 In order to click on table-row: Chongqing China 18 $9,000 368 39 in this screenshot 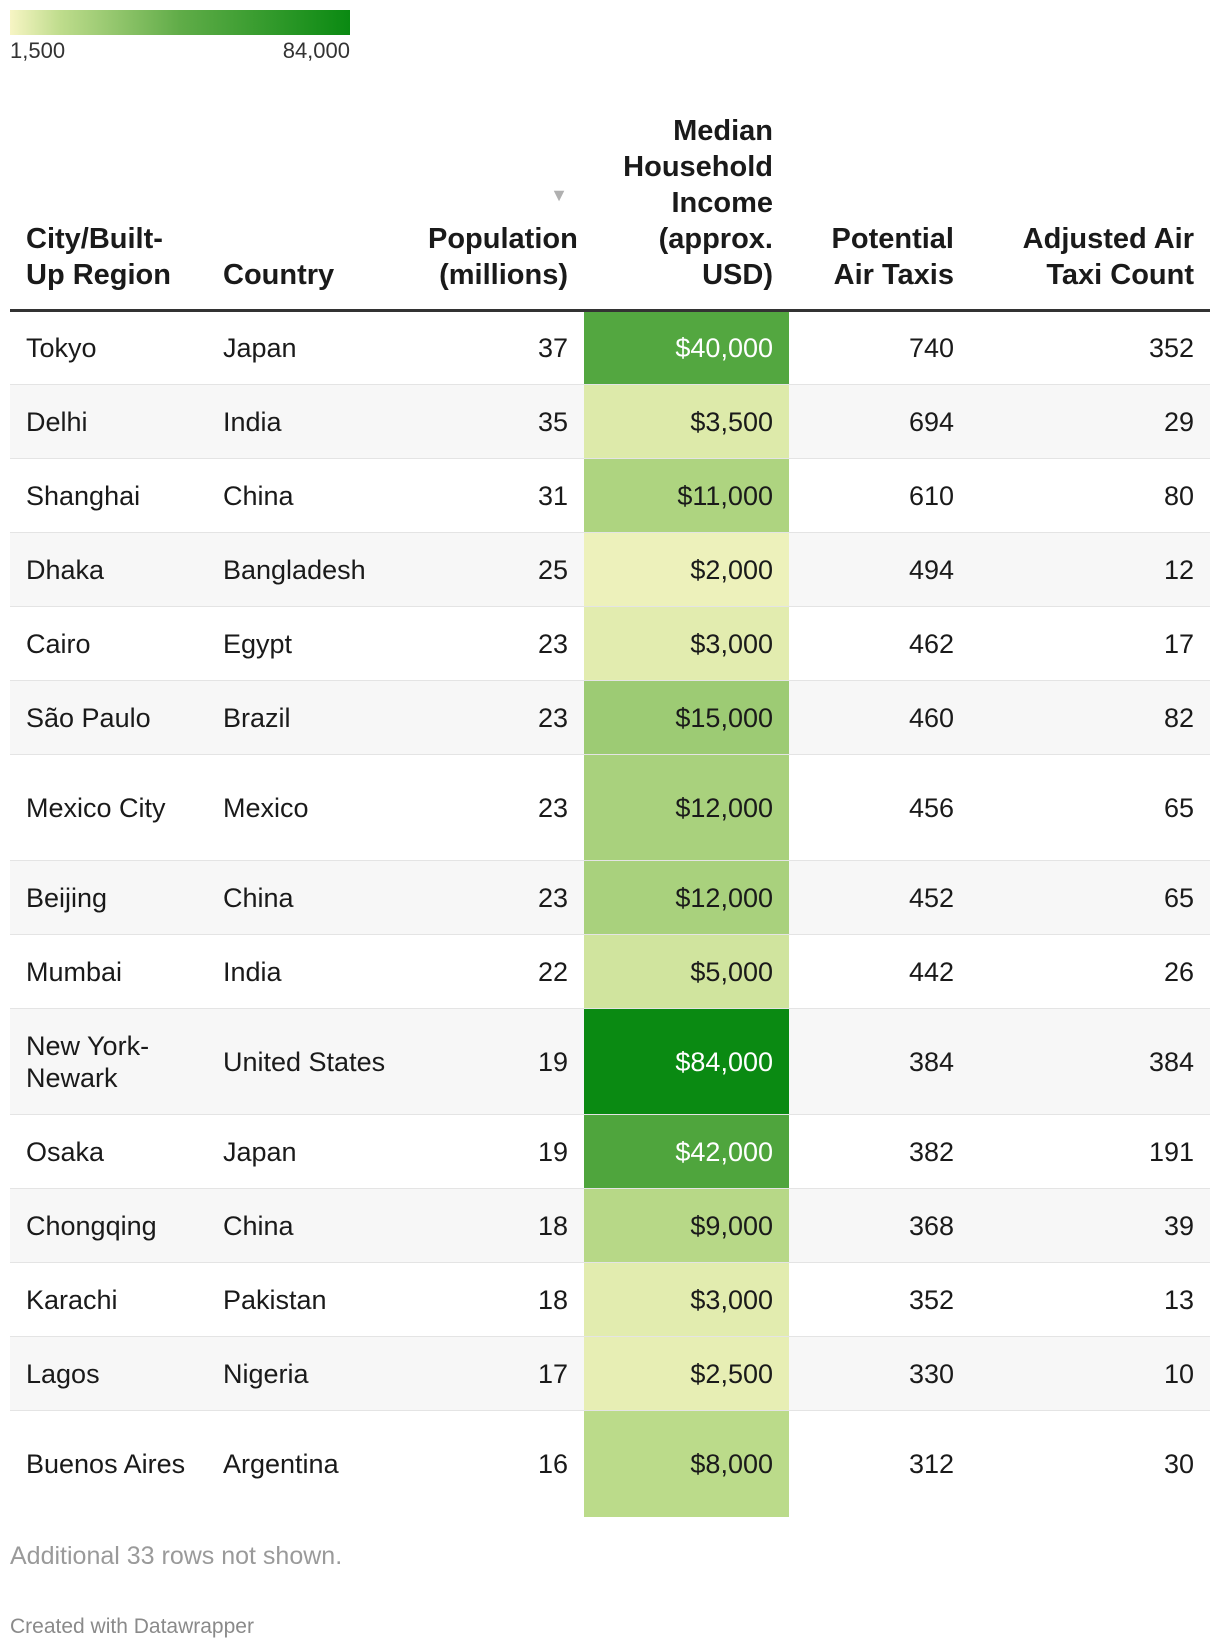, I will do `click(610, 1225)`.